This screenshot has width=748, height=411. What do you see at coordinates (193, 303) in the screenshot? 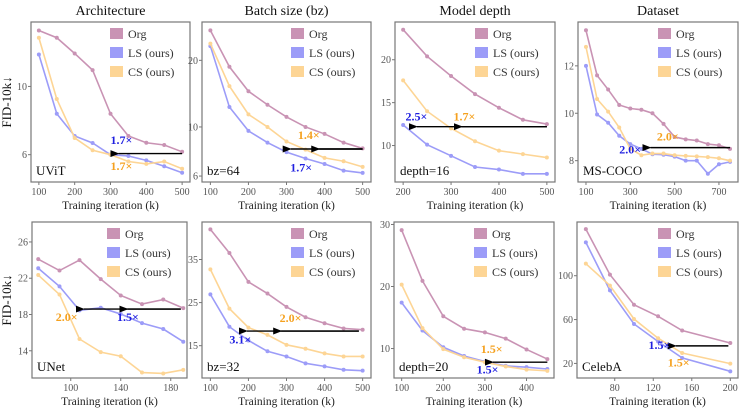
I see `y-tick-label: 25` at bounding box center [193, 303].